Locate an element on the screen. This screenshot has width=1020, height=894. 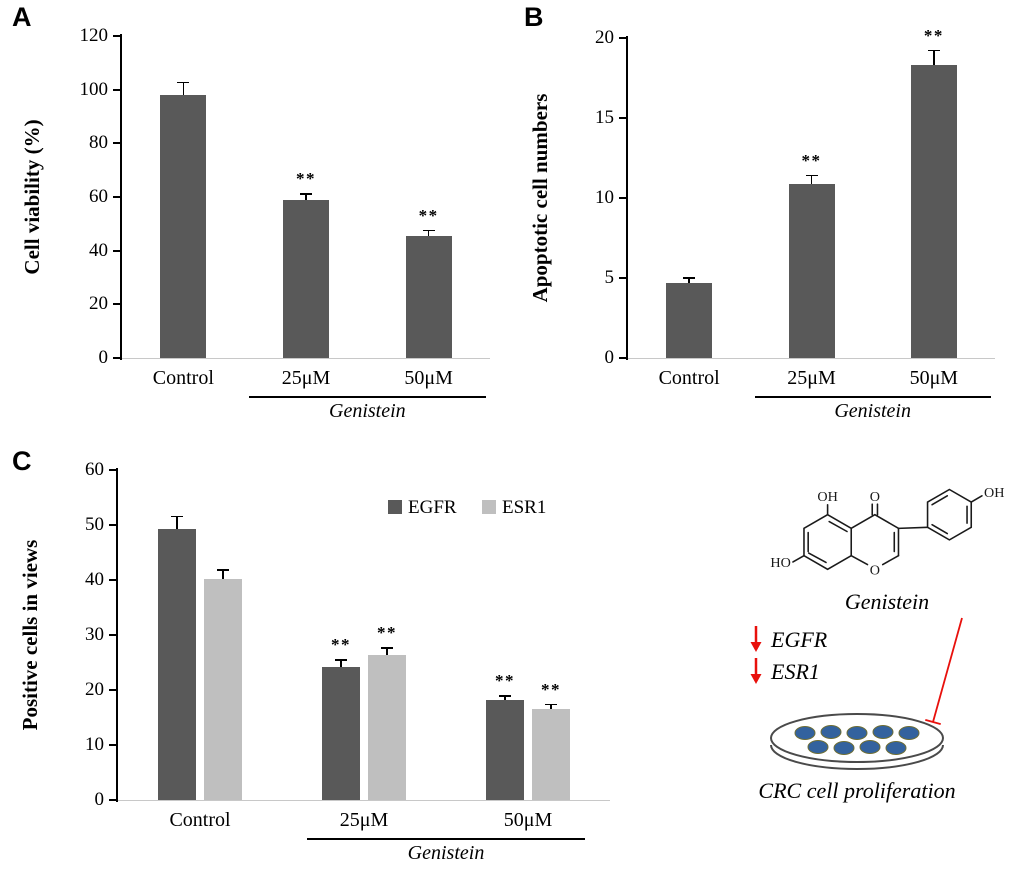
y-tick-label: 120 is located at coordinates (94, 35).